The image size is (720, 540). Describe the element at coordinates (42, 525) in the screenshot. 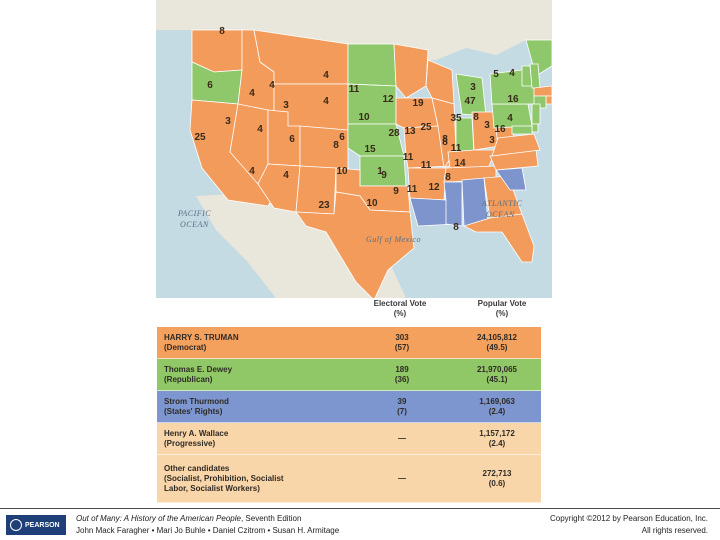

I see `pearson-logo-text: PEARSON` at that location.